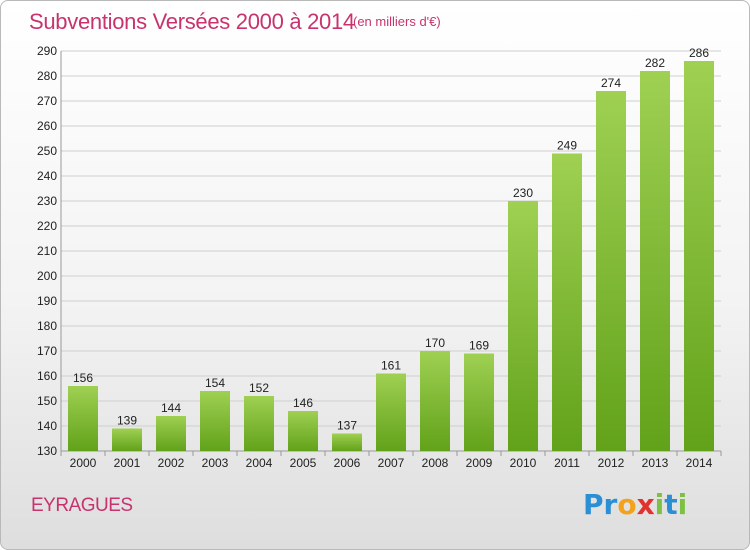 The width and height of the screenshot is (750, 550). What do you see at coordinates (171, 408) in the screenshot?
I see `value-label-2002: 144` at bounding box center [171, 408].